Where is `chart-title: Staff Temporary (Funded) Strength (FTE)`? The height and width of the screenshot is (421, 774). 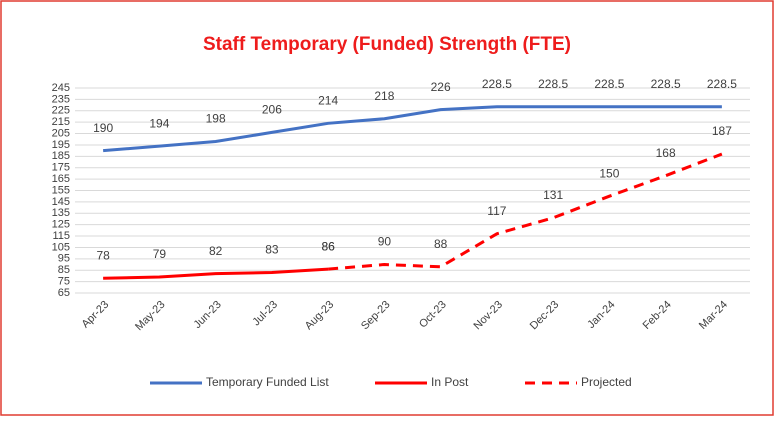 chart-title: Staff Temporary (Funded) Strength (FTE) is located at coordinates (387, 44).